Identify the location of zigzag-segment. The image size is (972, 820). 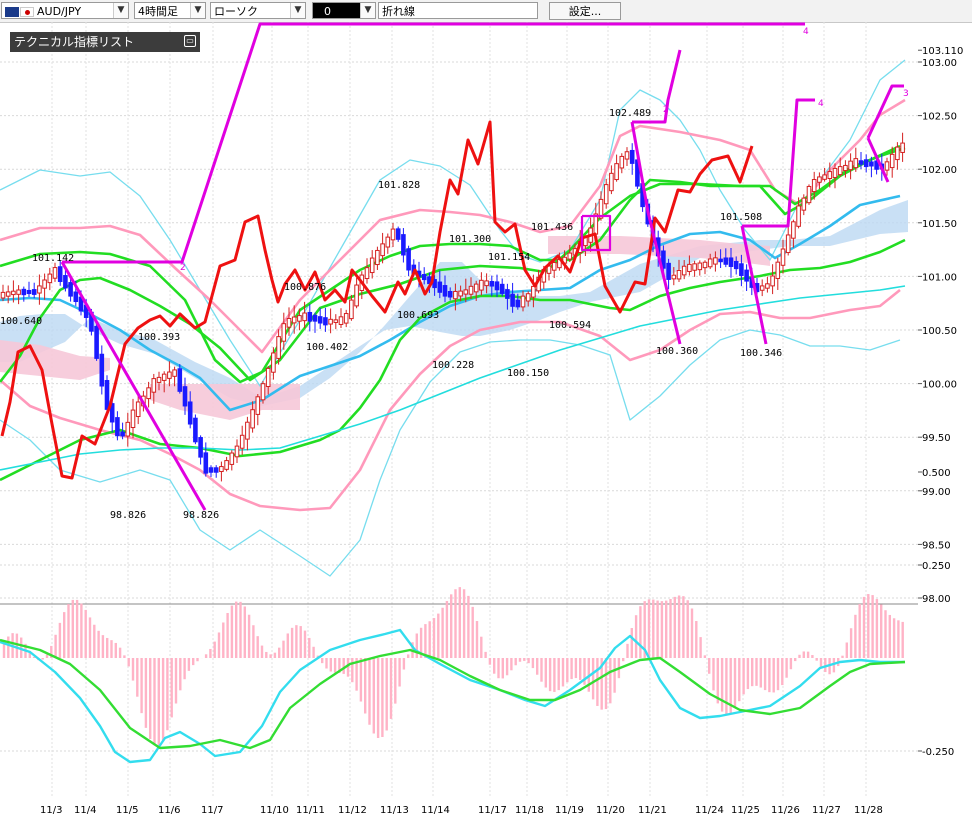
(657, 86).